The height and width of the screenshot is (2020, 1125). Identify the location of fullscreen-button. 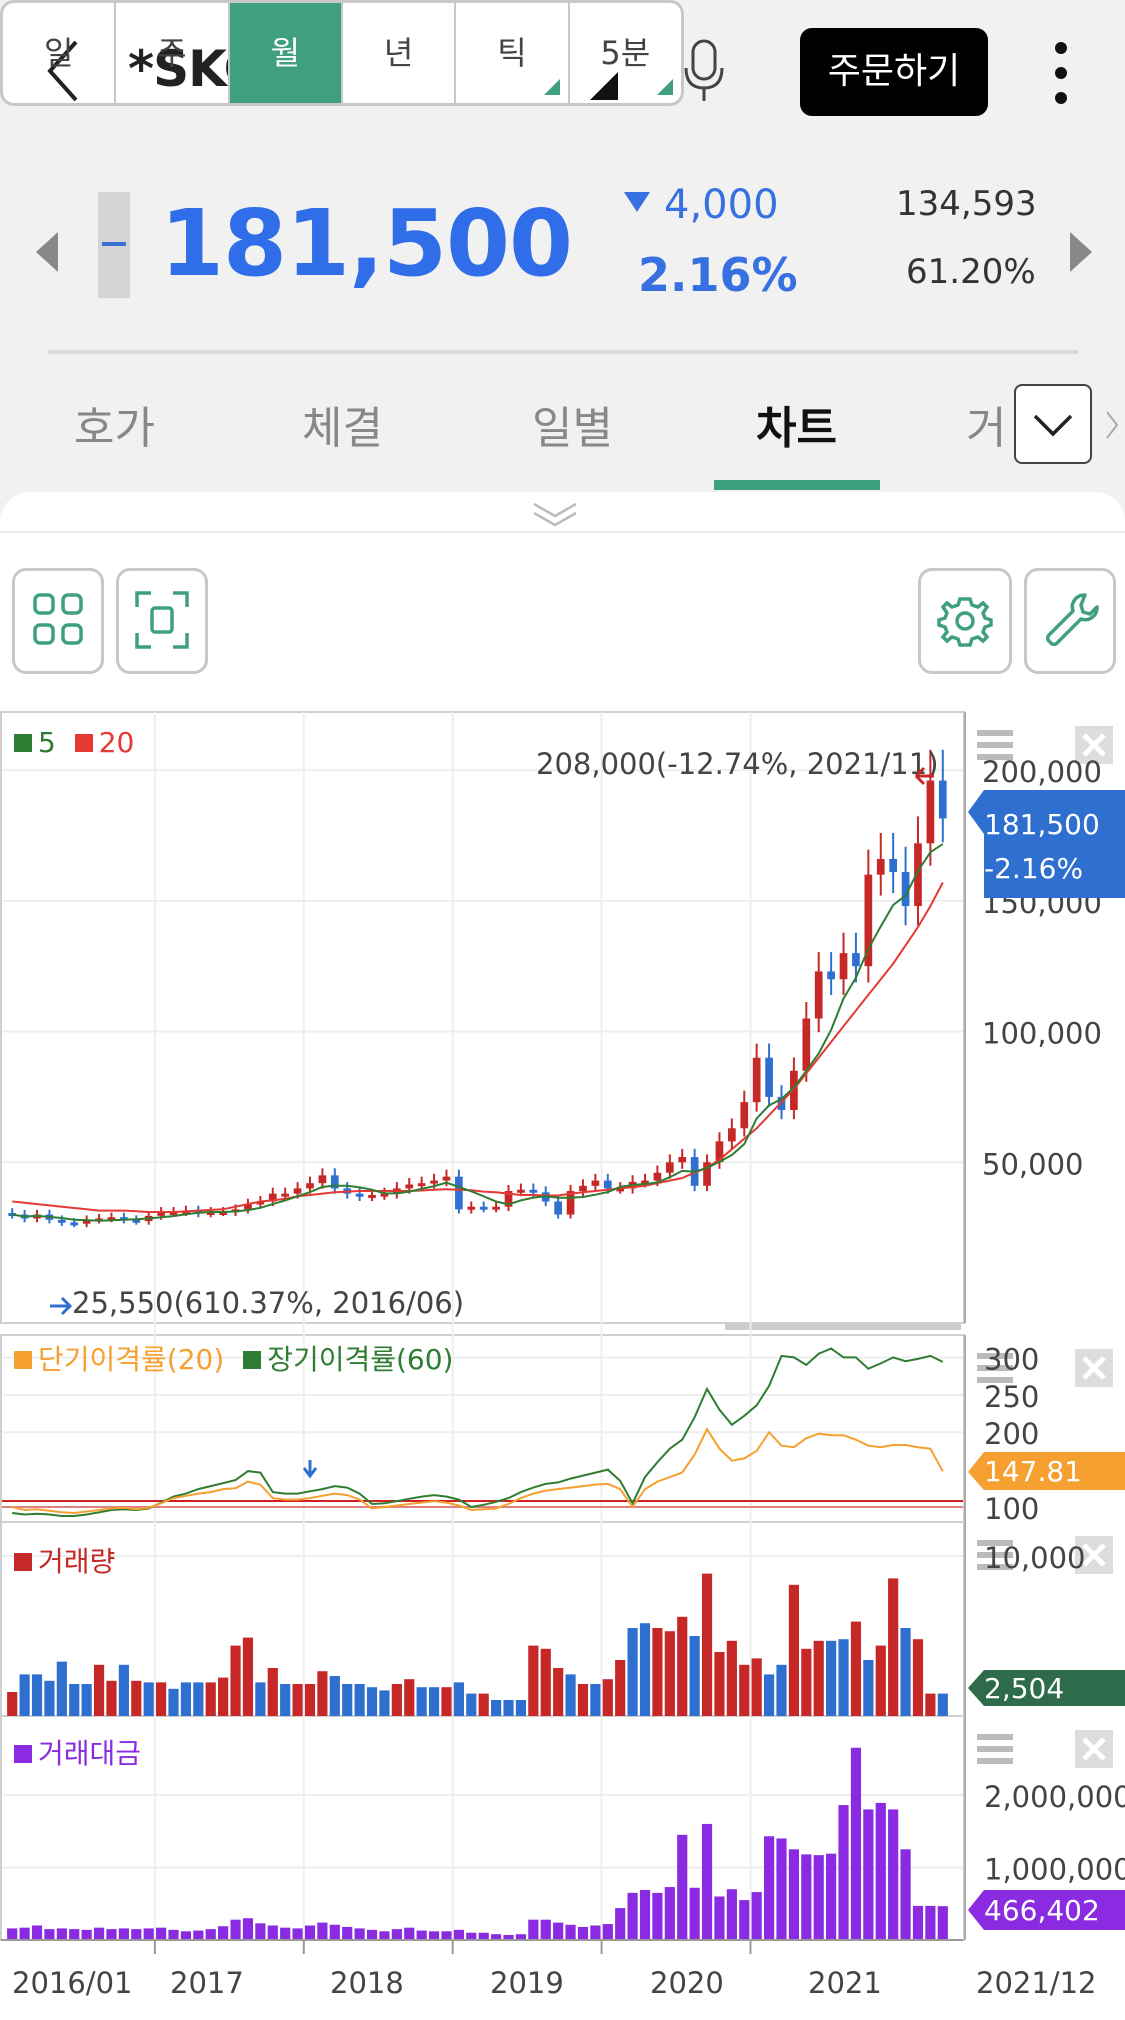
(162, 621).